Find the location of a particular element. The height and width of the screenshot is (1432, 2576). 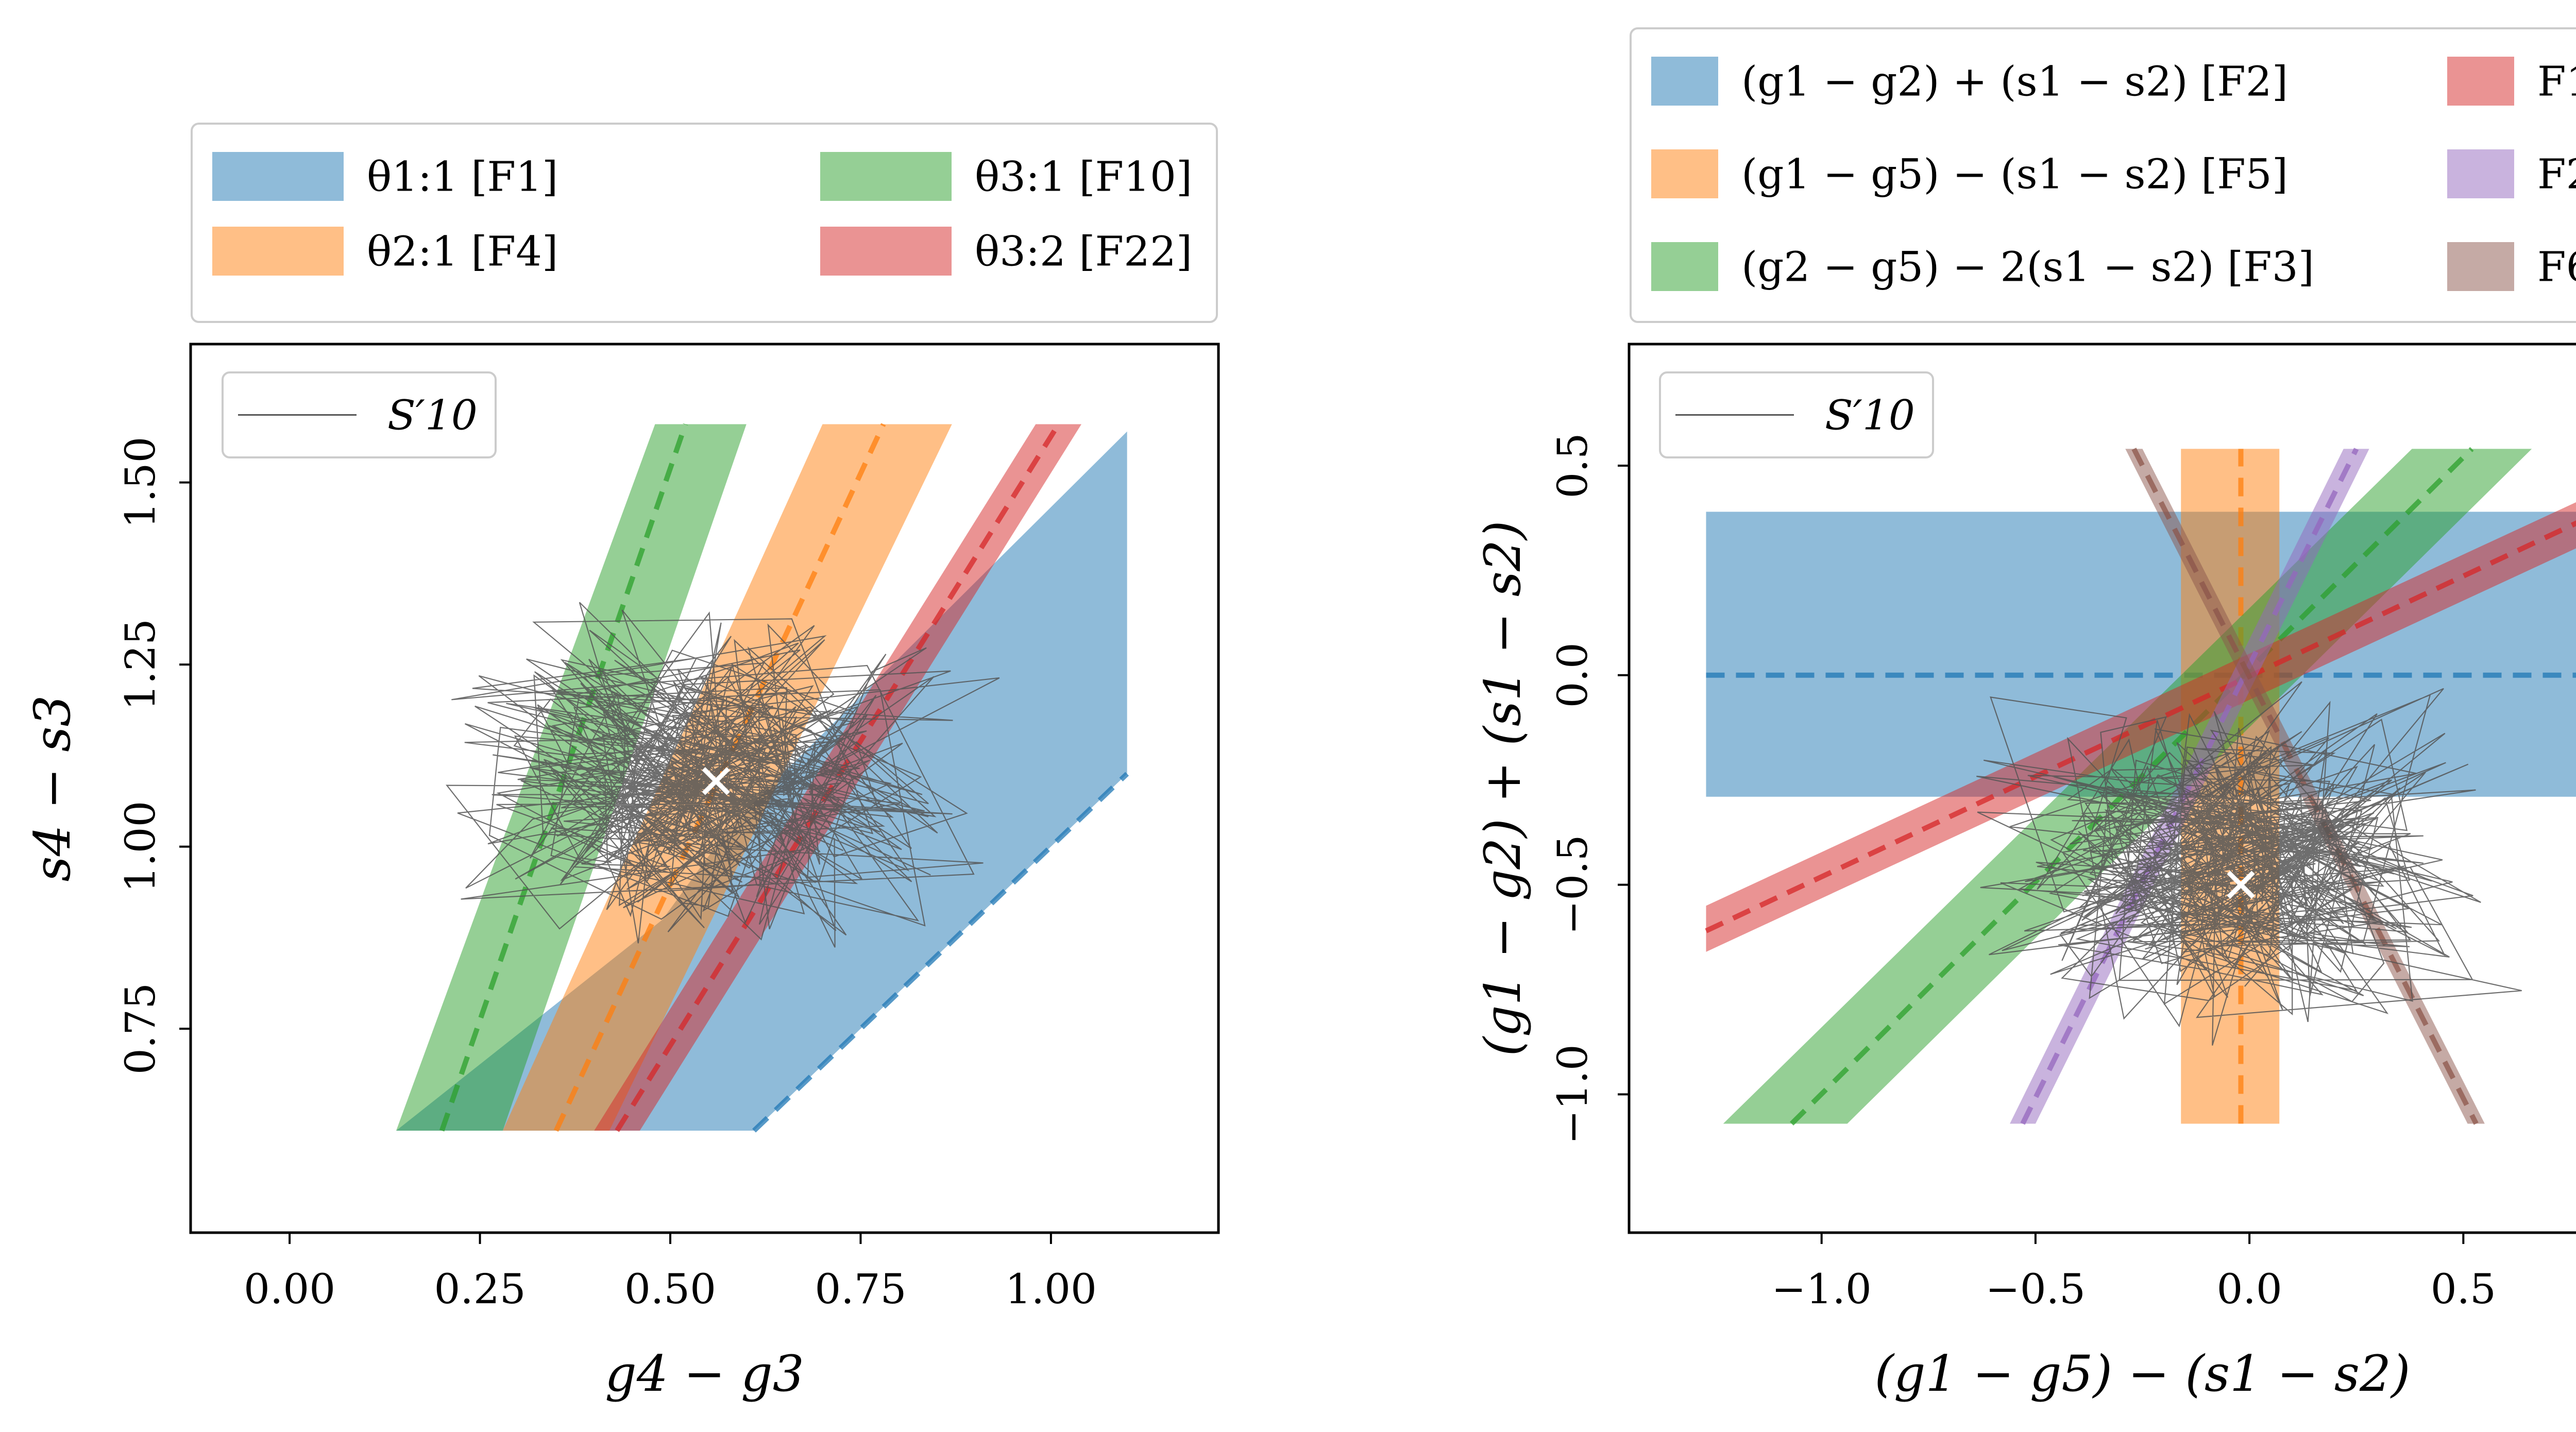

legend-label-1: (g1 − g2) + (s1 − s2) [F2] is located at coordinates (2014, 82).